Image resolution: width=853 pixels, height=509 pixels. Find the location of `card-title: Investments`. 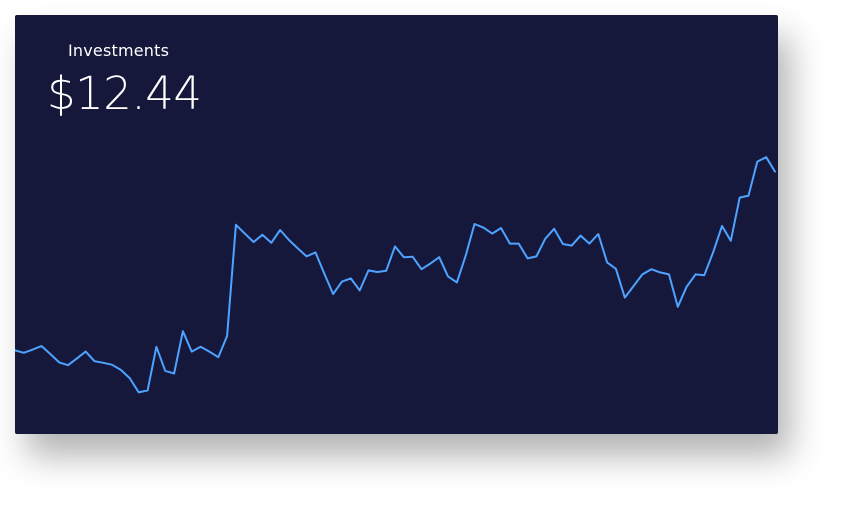

card-title: Investments is located at coordinates (119, 50).